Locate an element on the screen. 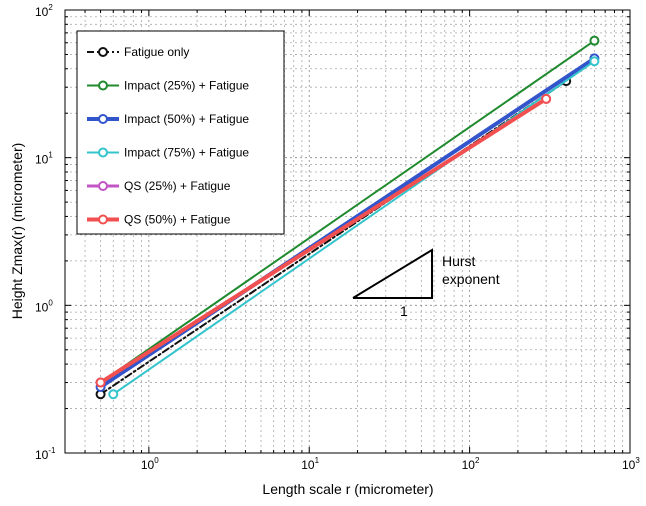  legend-box is located at coordinates (180, 132).